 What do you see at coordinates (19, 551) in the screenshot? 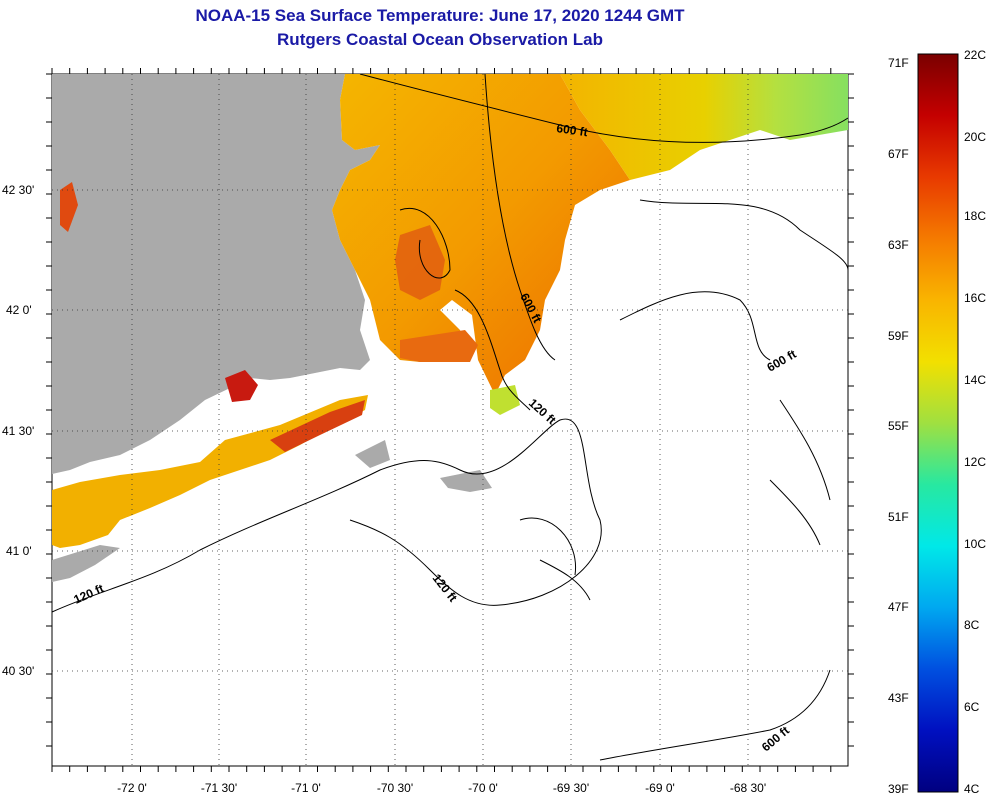
I see `lat-label-3: 41 0'` at bounding box center [19, 551].